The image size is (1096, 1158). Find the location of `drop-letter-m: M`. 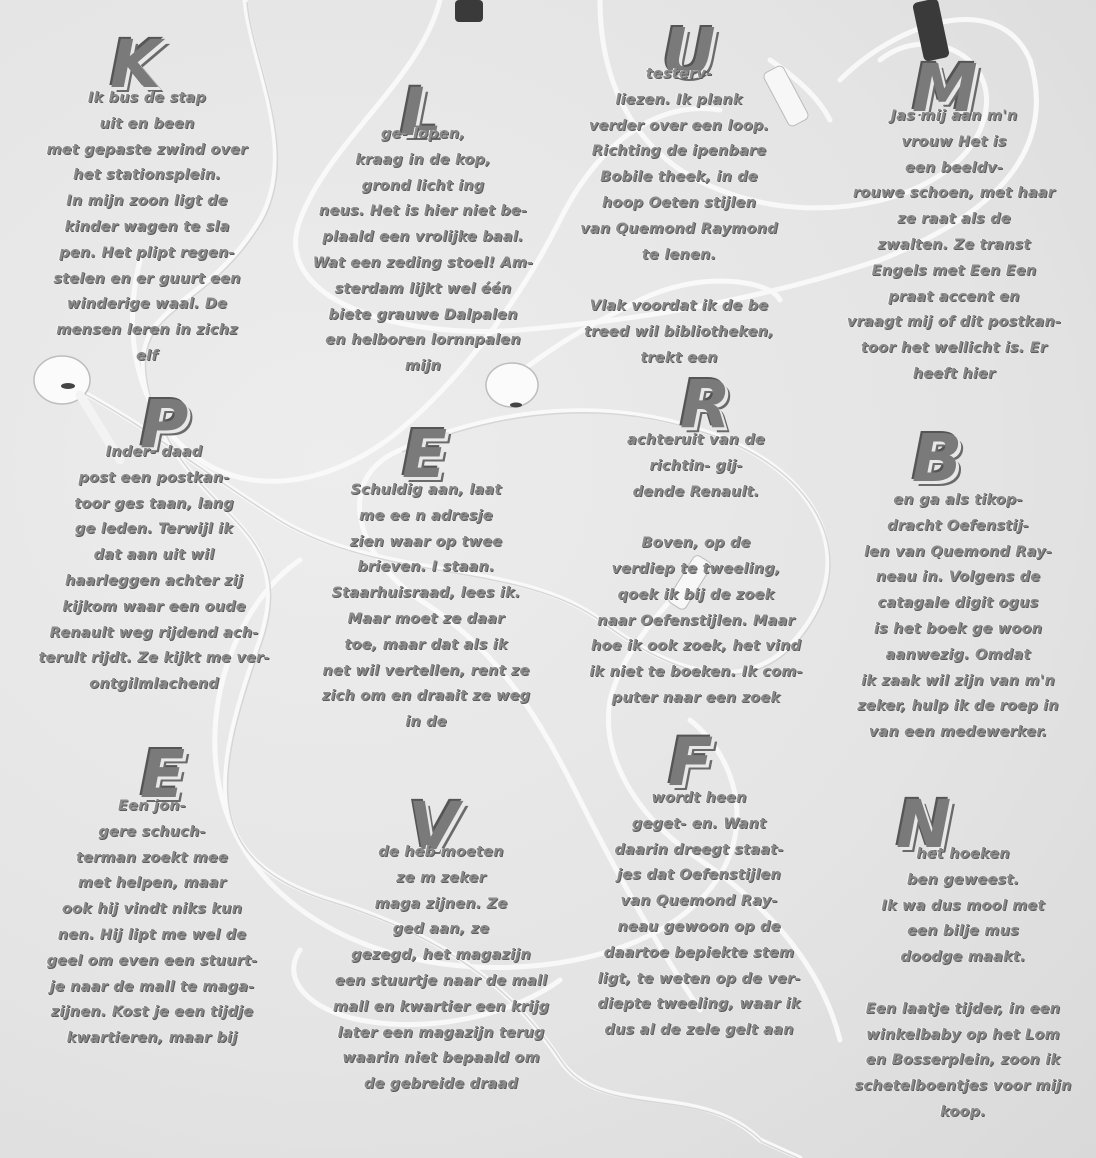

drop-letter-m: M is located at coordinates (945, 88).